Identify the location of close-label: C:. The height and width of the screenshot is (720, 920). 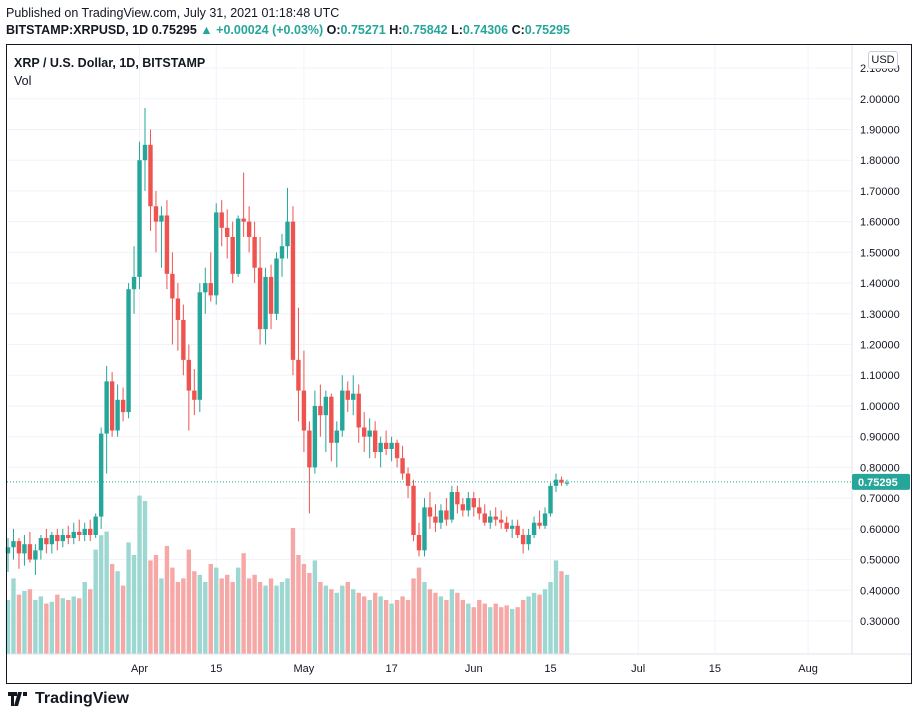
(518, 30).